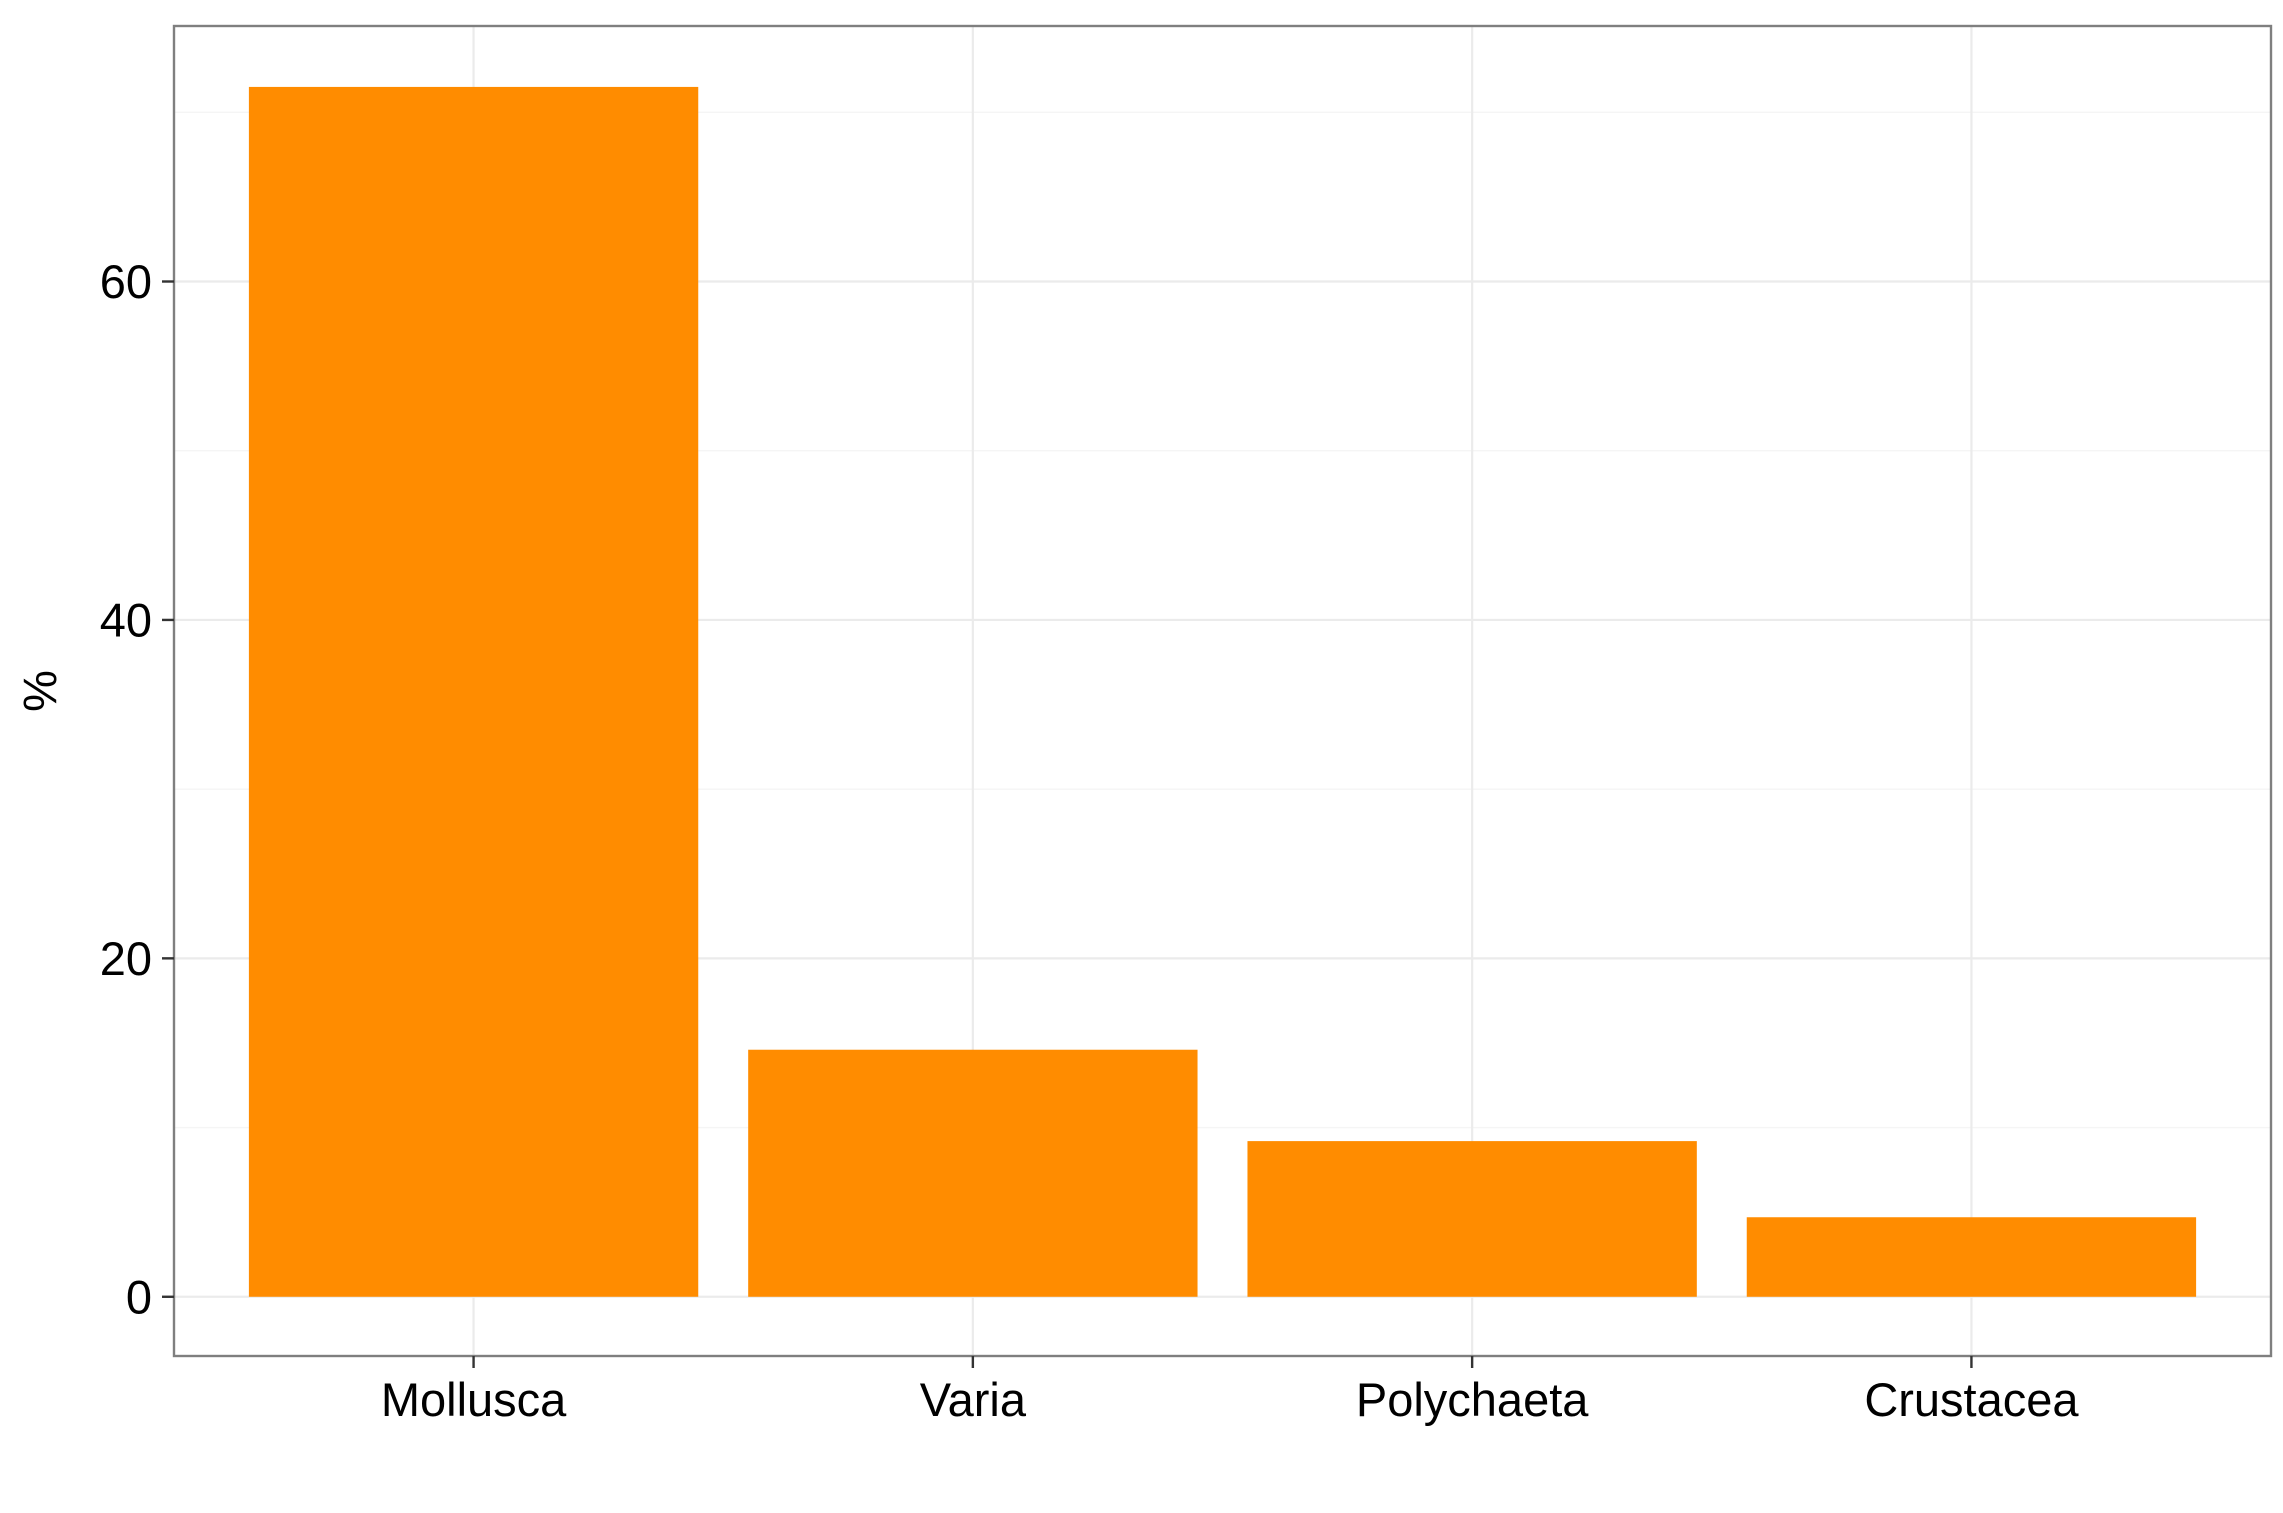 The height and width of the screenshot is (1513, 2283). What do you see at coordinates (126, 281) in the screenshot?
I see `y-tick-label: 60` at bounding box center [126, 281].